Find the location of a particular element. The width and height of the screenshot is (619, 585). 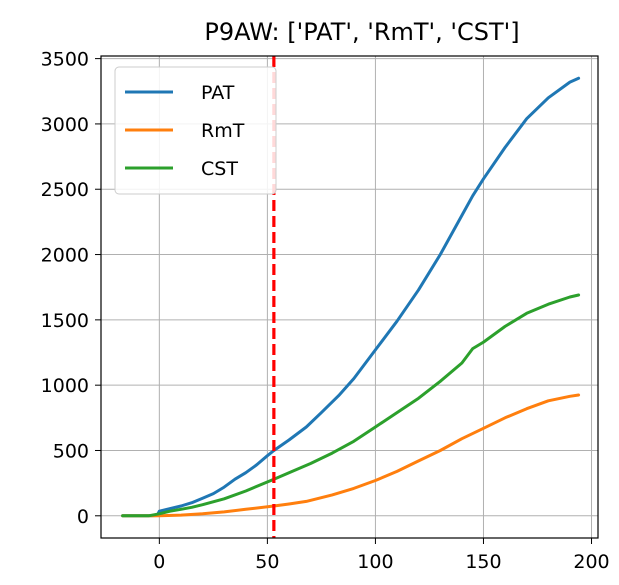

legend-label-cst: CST is located at coordinates (219, 169).